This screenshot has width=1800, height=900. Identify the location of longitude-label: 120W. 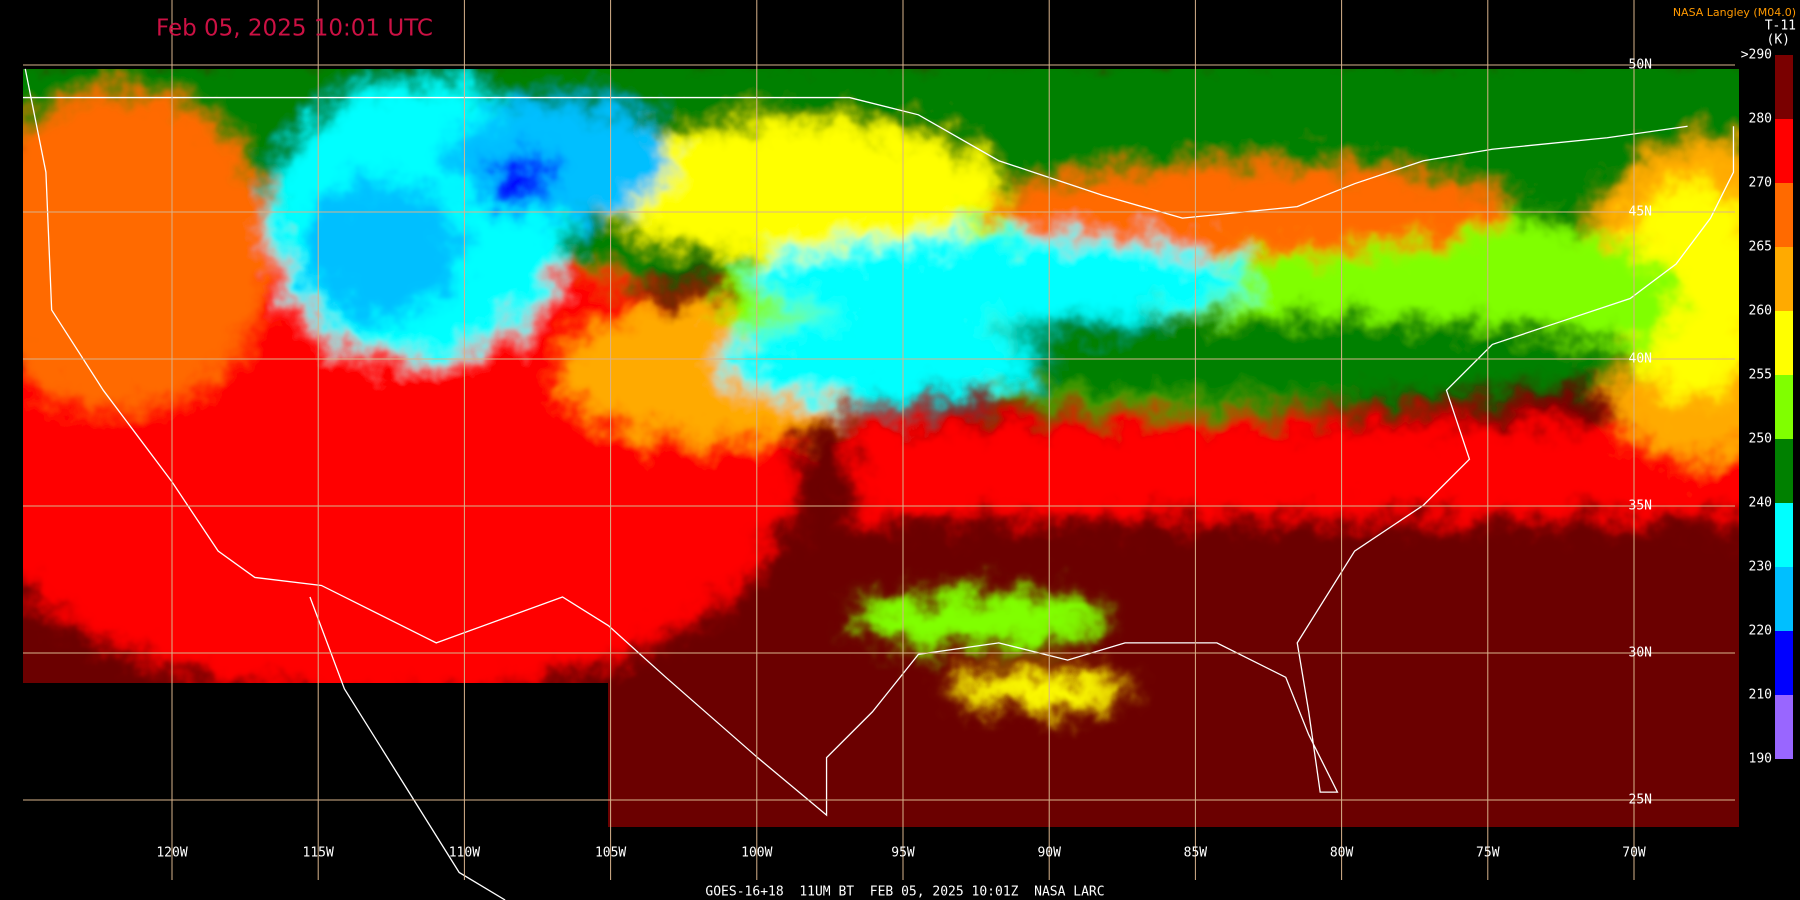
(171, 853).